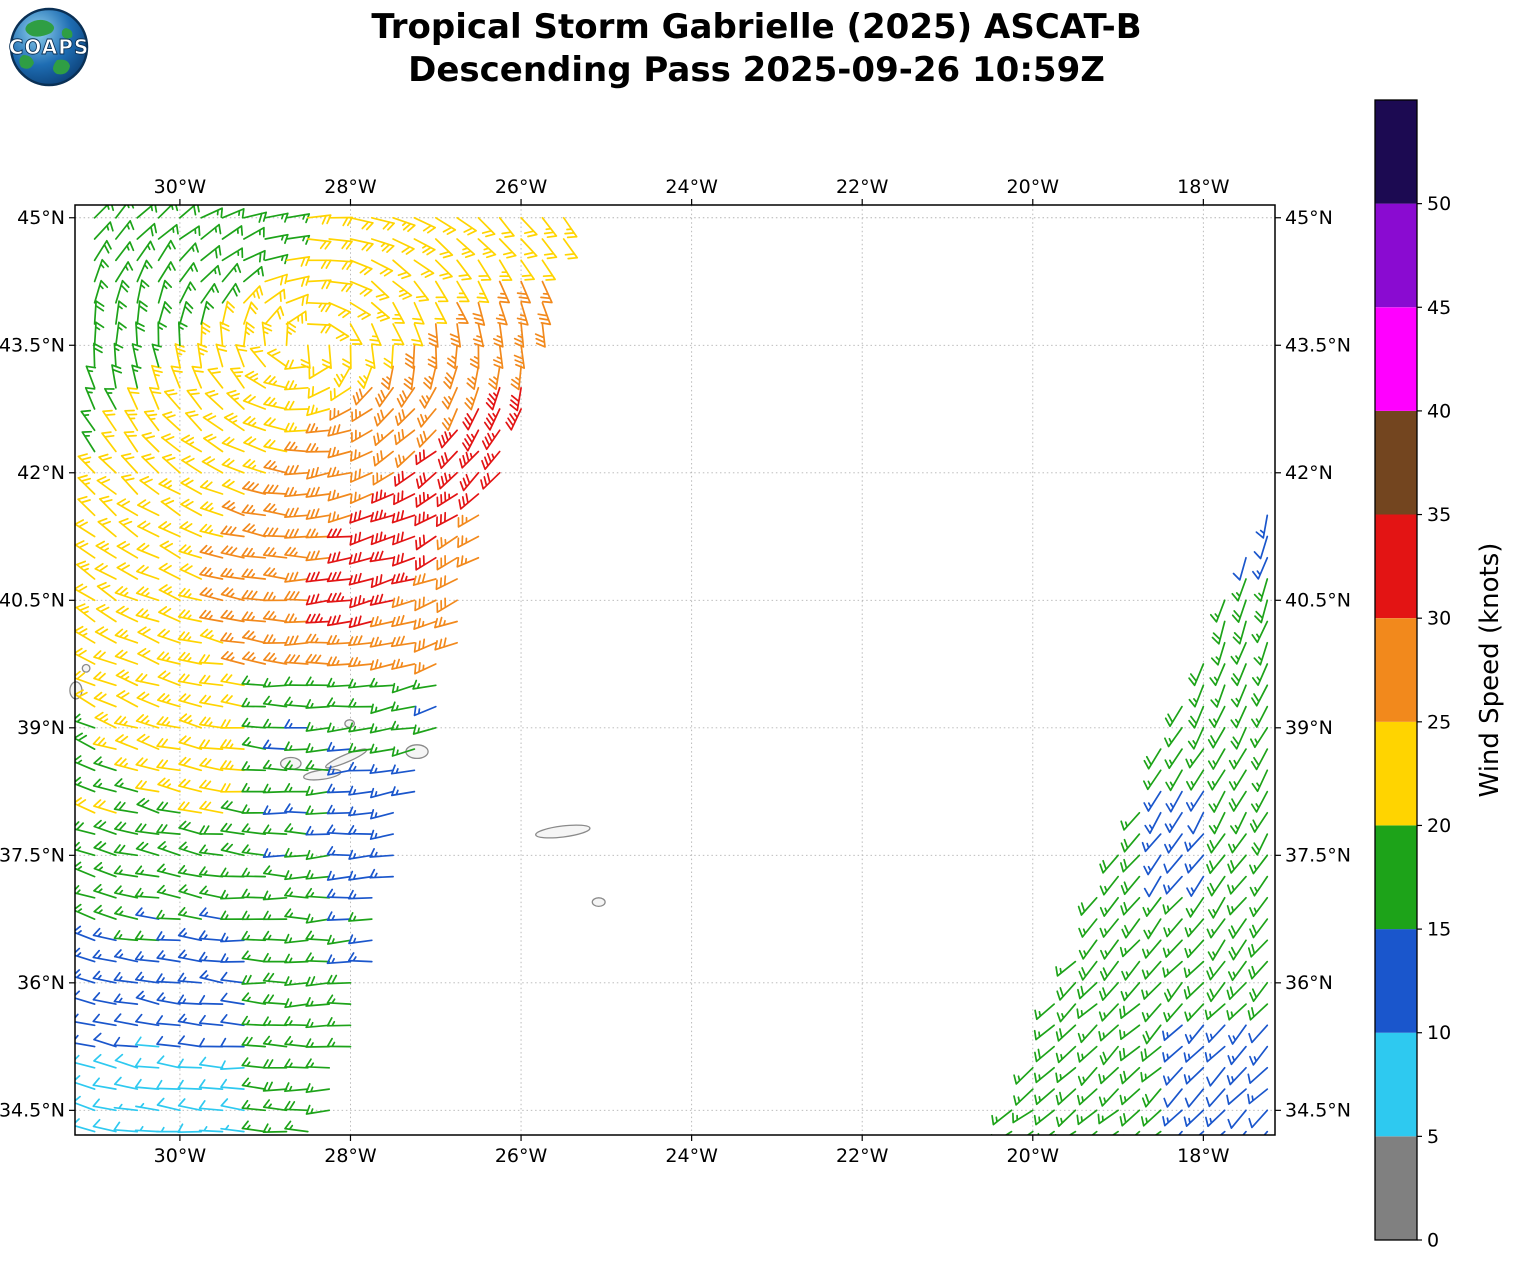 The height and width of the screenshot is (1264, 1513). What do you see at coordinates (1309, 218) in the screenshot?
I see `lat-tick-label: 45°N` at bounding box center [1309, 218].